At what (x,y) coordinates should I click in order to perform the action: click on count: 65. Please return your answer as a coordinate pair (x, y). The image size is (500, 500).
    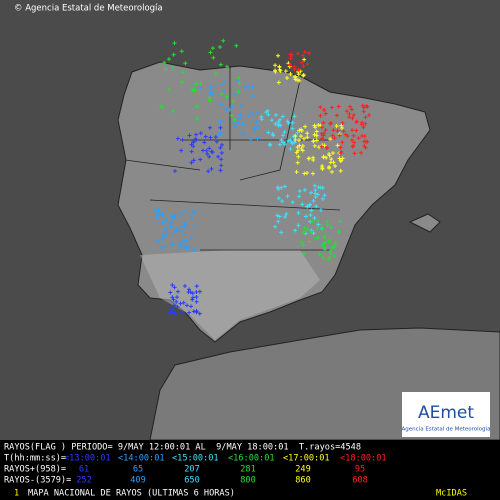
    Looking at the image, I should click on (138, 470).